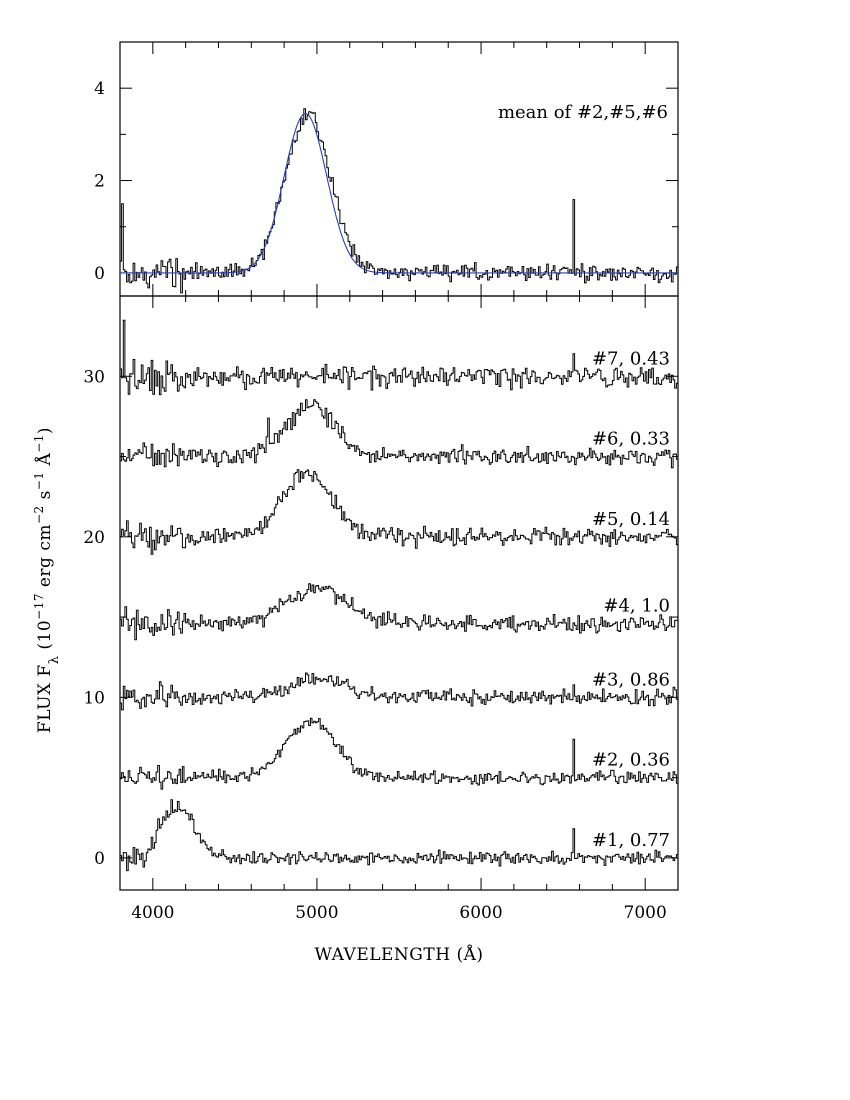 This screenshot has width=850, height=1100. I want to click on spectrum-label-4: #4, 1.0, so click(636, 606).